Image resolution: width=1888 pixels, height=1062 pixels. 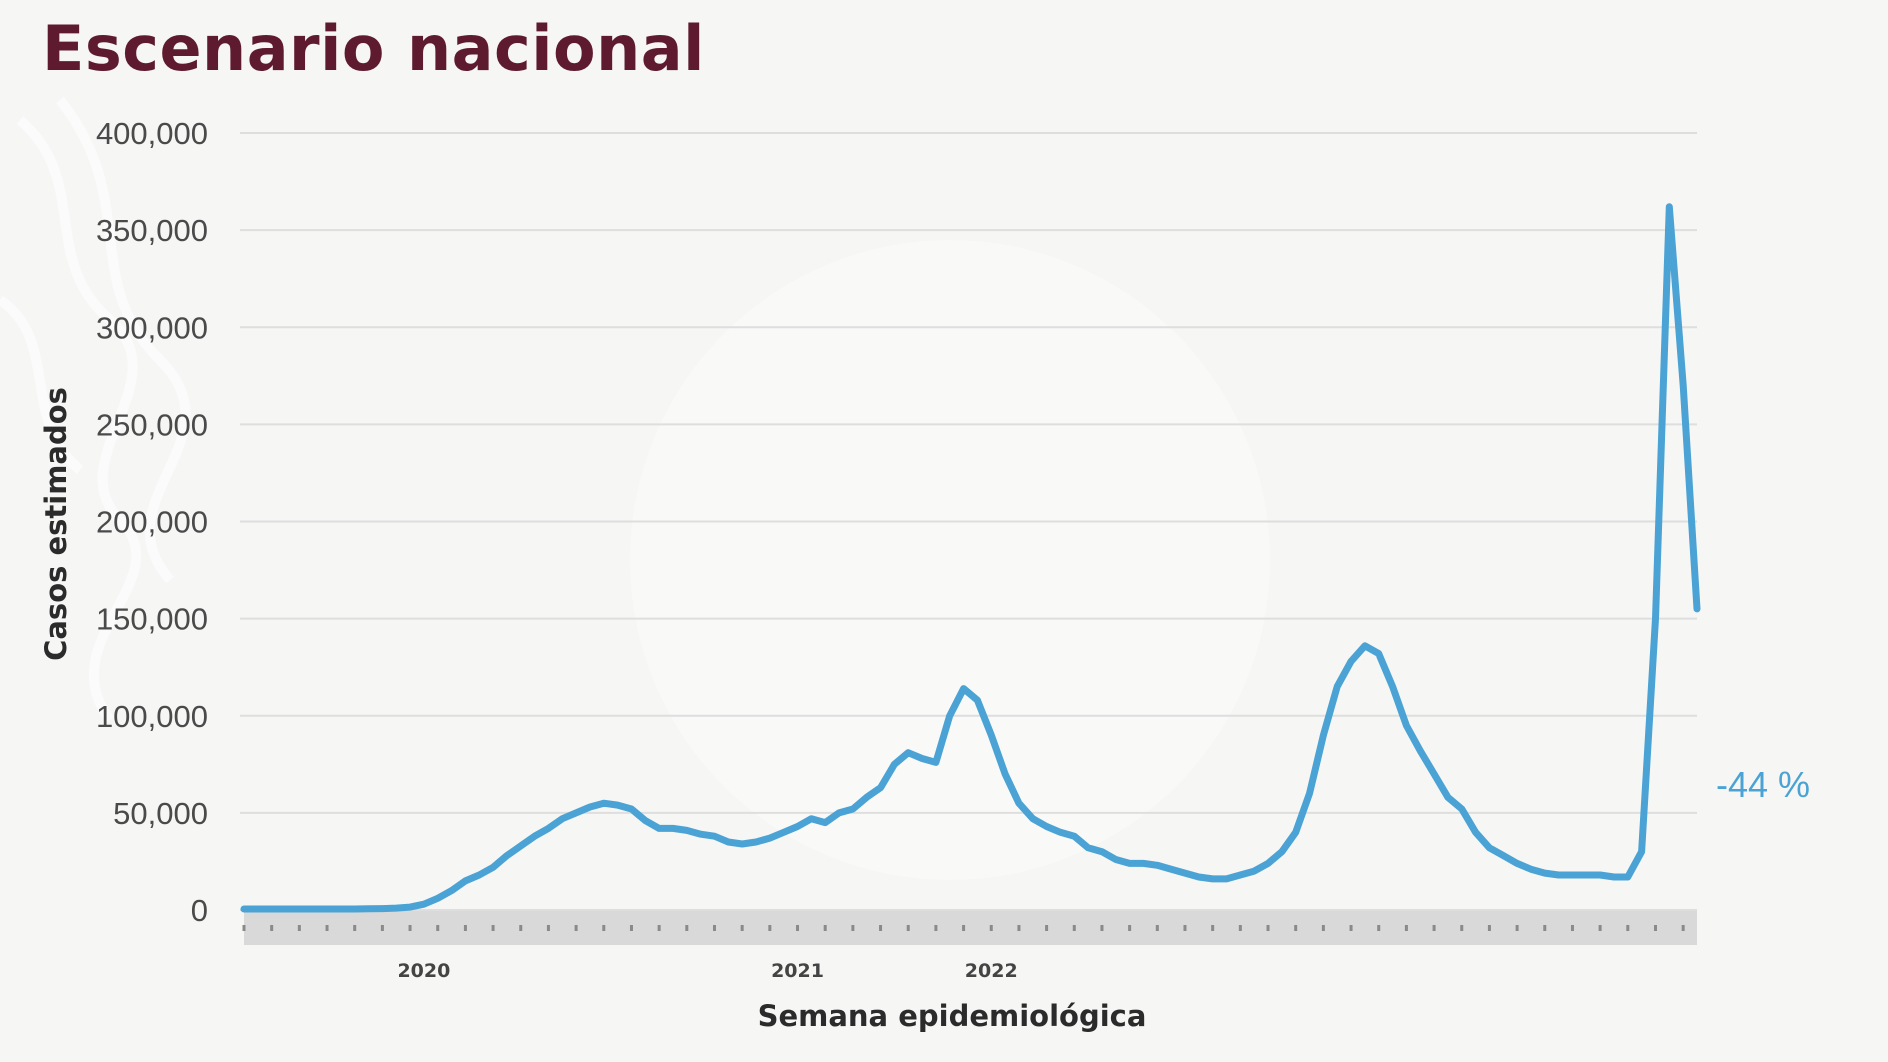 What do you see at coordinates (160, 813) in the screenshot?
I see `y-tick-label: 50,000` at bounding box center [160, 813].